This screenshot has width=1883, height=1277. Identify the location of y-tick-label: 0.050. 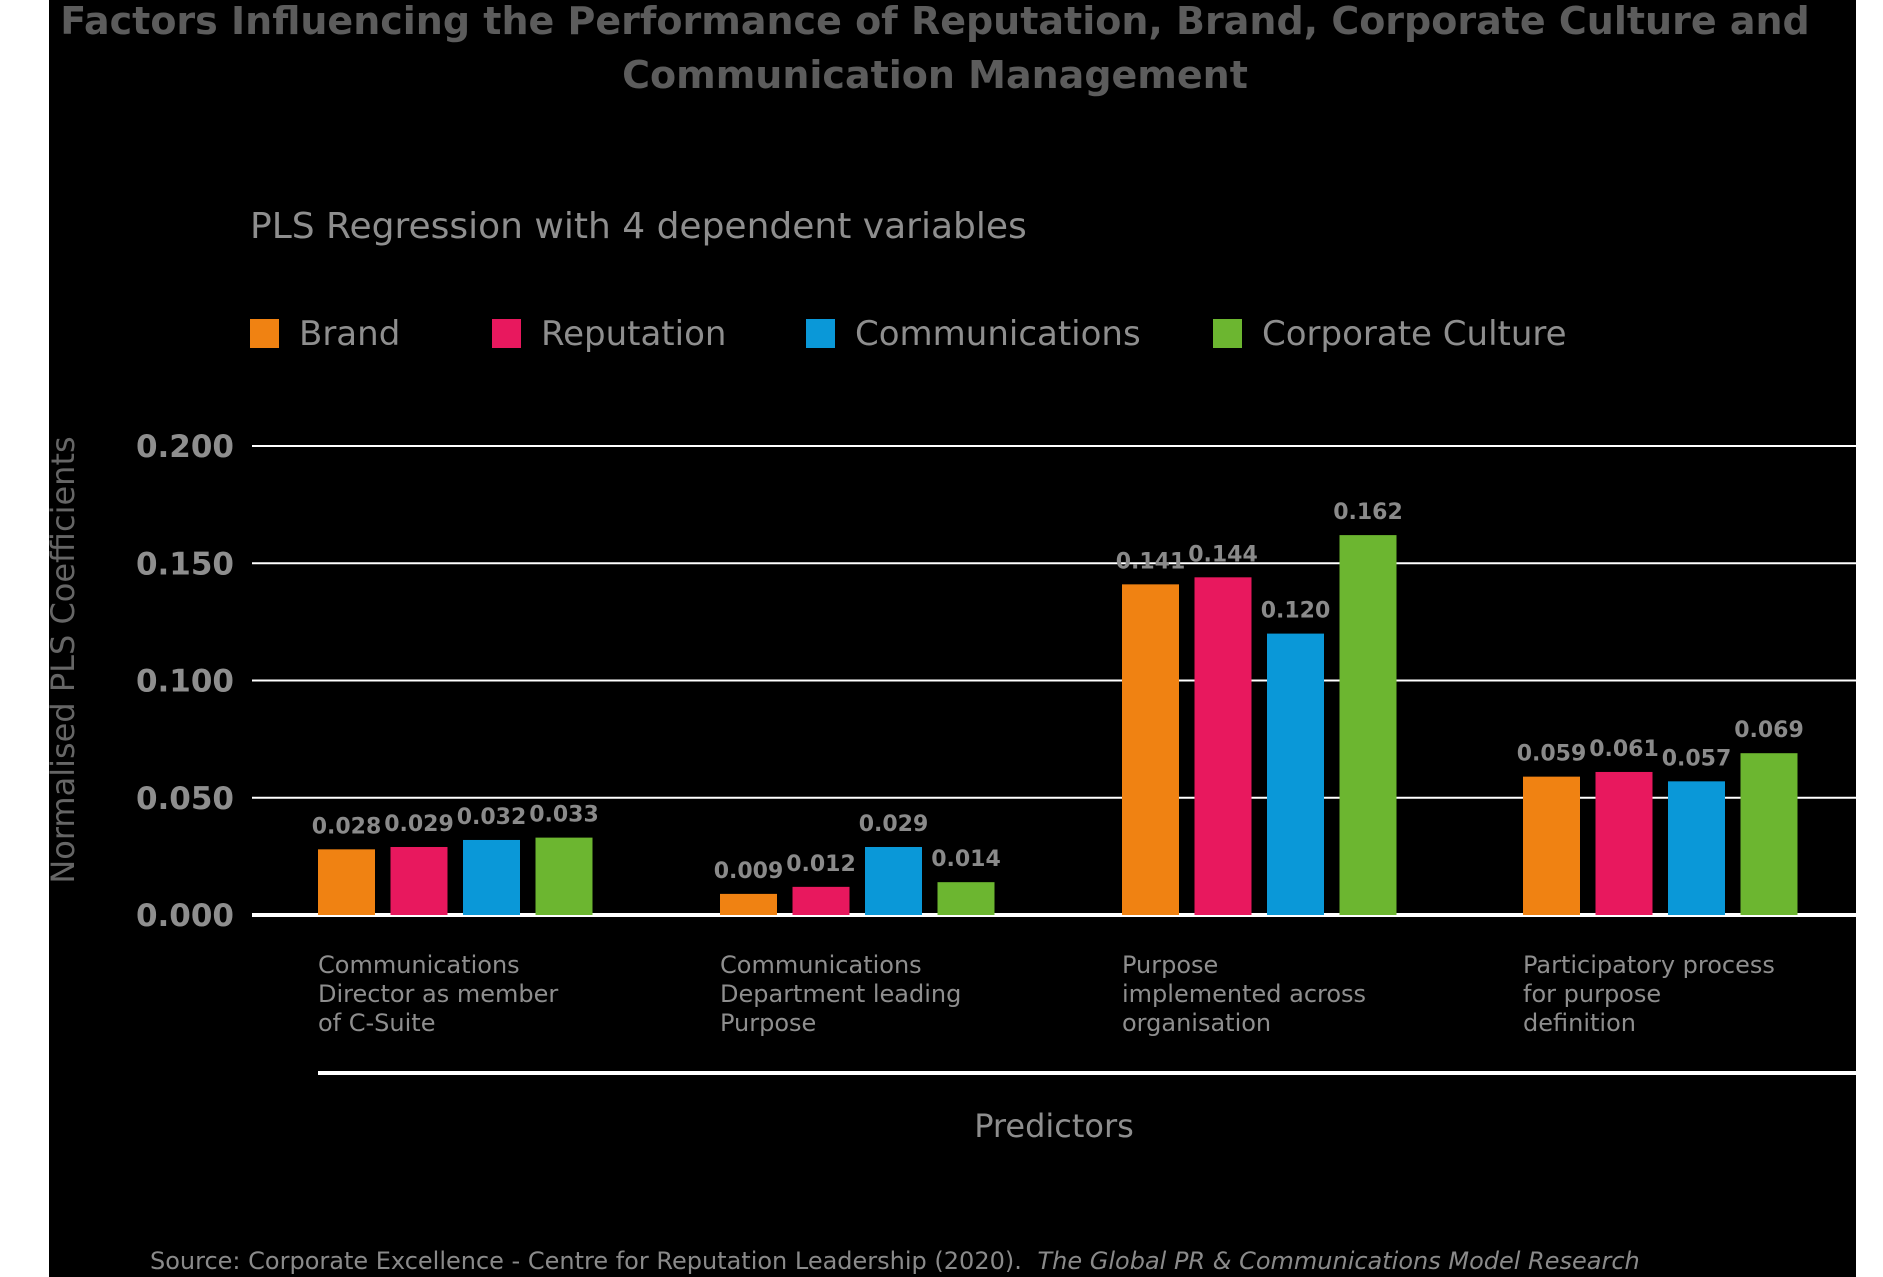
(185, 799).